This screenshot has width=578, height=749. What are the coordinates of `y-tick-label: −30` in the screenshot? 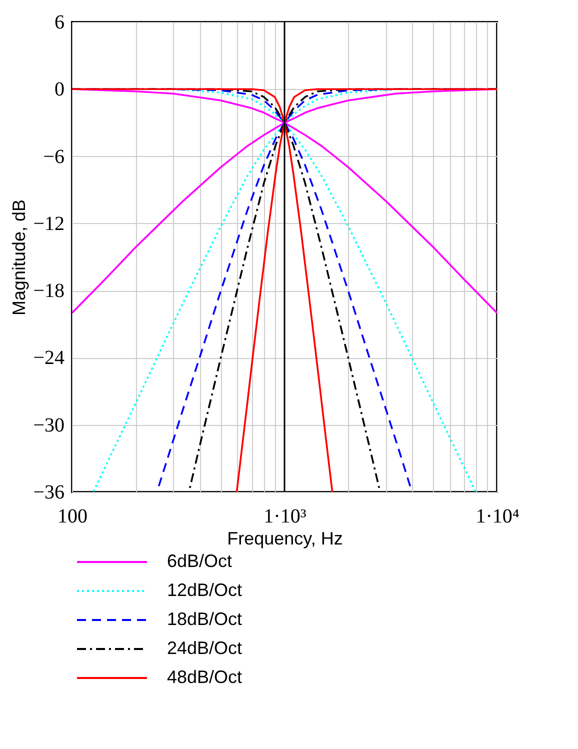 It's located at (48, 425).